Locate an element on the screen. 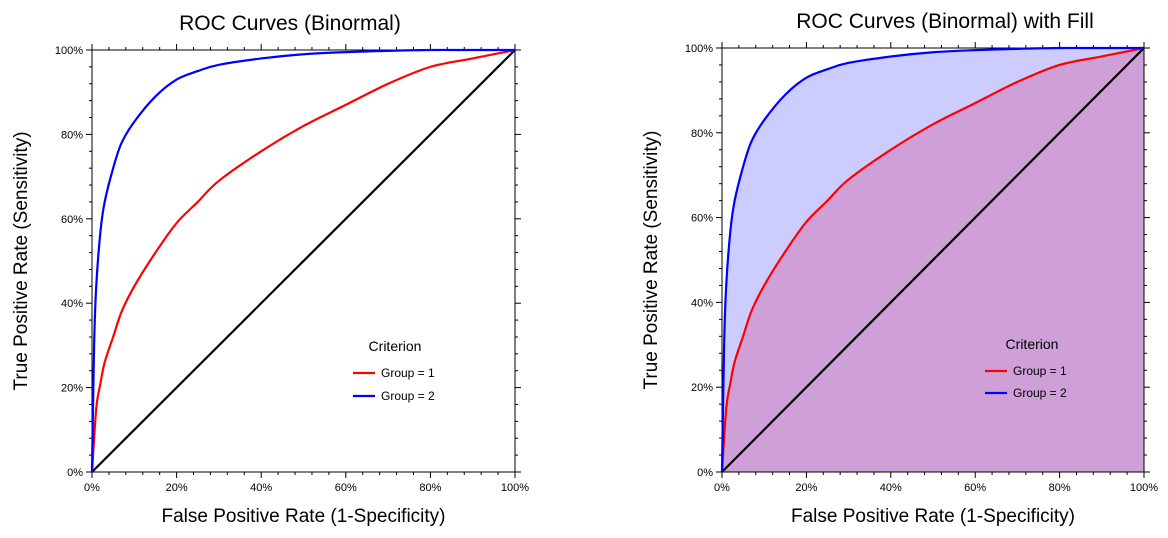 The height and width of the screenshot is (538, 1168). chart-title: ROC Curves (Binormal) with Fill is located at coordinates (945, 21).